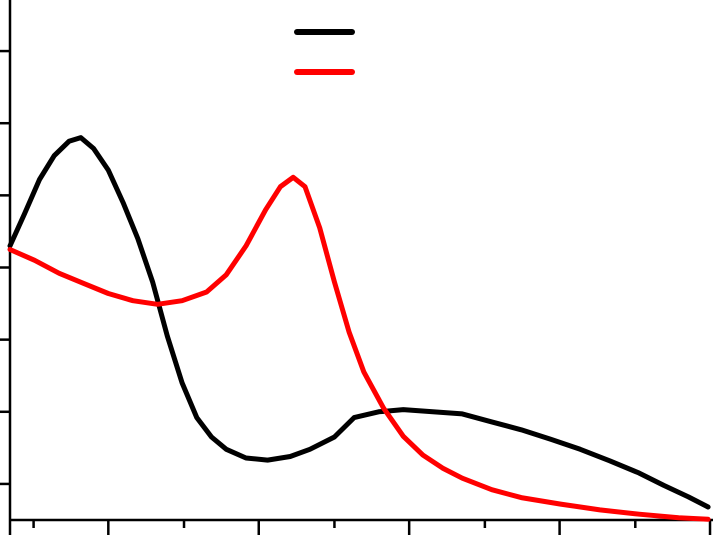  What do you see at coordinates (324, 52) in the screenshot?
I see `legend` at bounding box center [324, 52].